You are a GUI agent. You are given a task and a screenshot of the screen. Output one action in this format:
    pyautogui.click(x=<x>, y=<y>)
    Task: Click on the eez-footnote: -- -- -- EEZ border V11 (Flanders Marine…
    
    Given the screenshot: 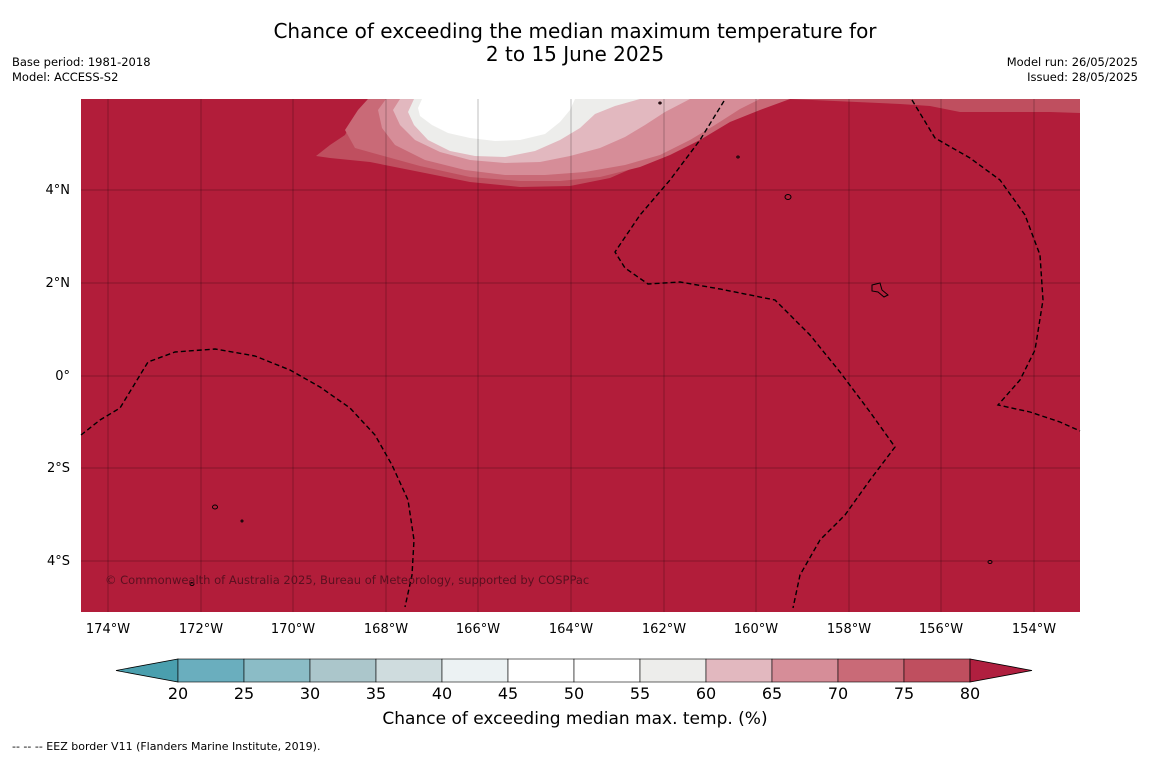 What is the action you would take?
    pyautogui.click(x=166, y=746)
    